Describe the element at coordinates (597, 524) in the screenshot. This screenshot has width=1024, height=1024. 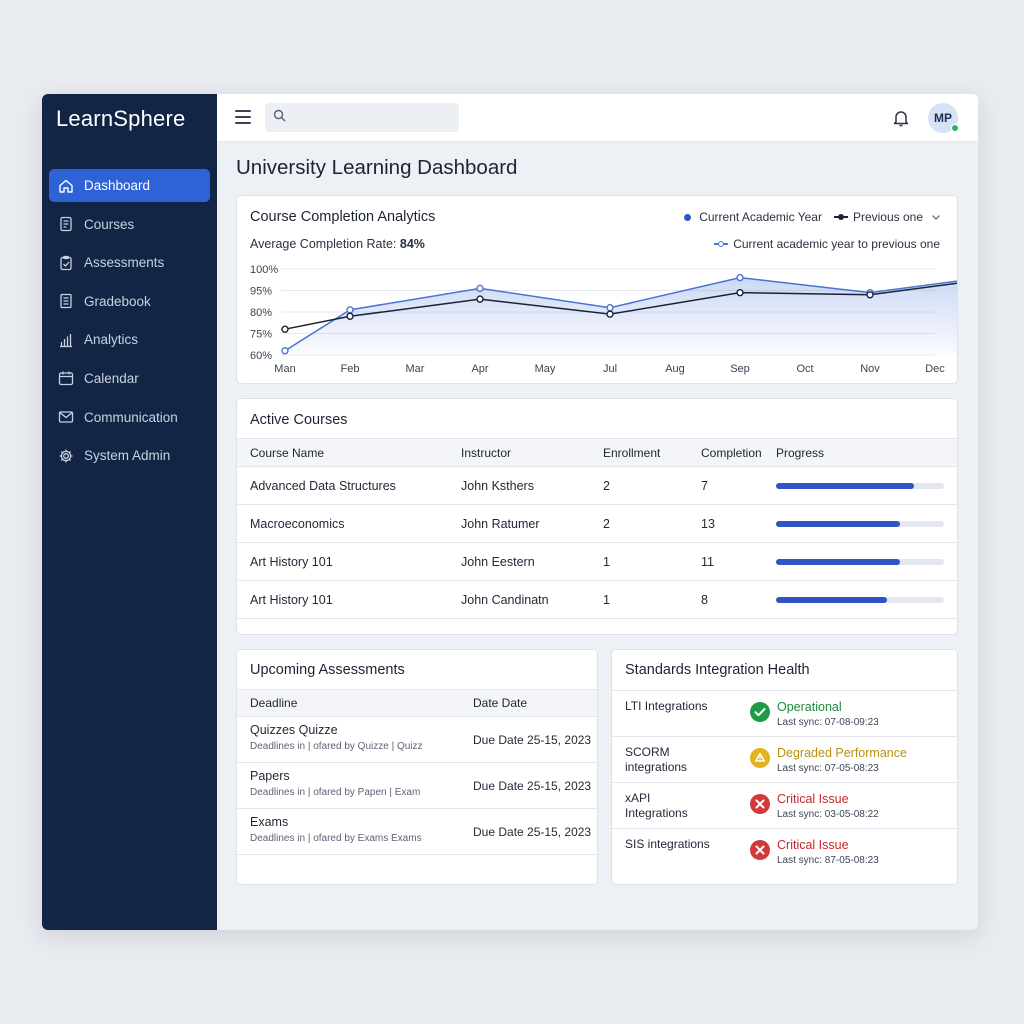
I see `table-row: Macroeconomics John Ratumer 2 13` at that location.